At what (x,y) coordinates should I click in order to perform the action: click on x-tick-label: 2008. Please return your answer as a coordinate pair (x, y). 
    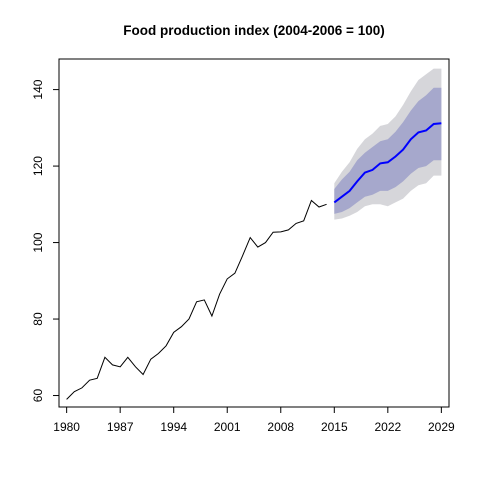
    Looking at the image, I should click on (280, 427).